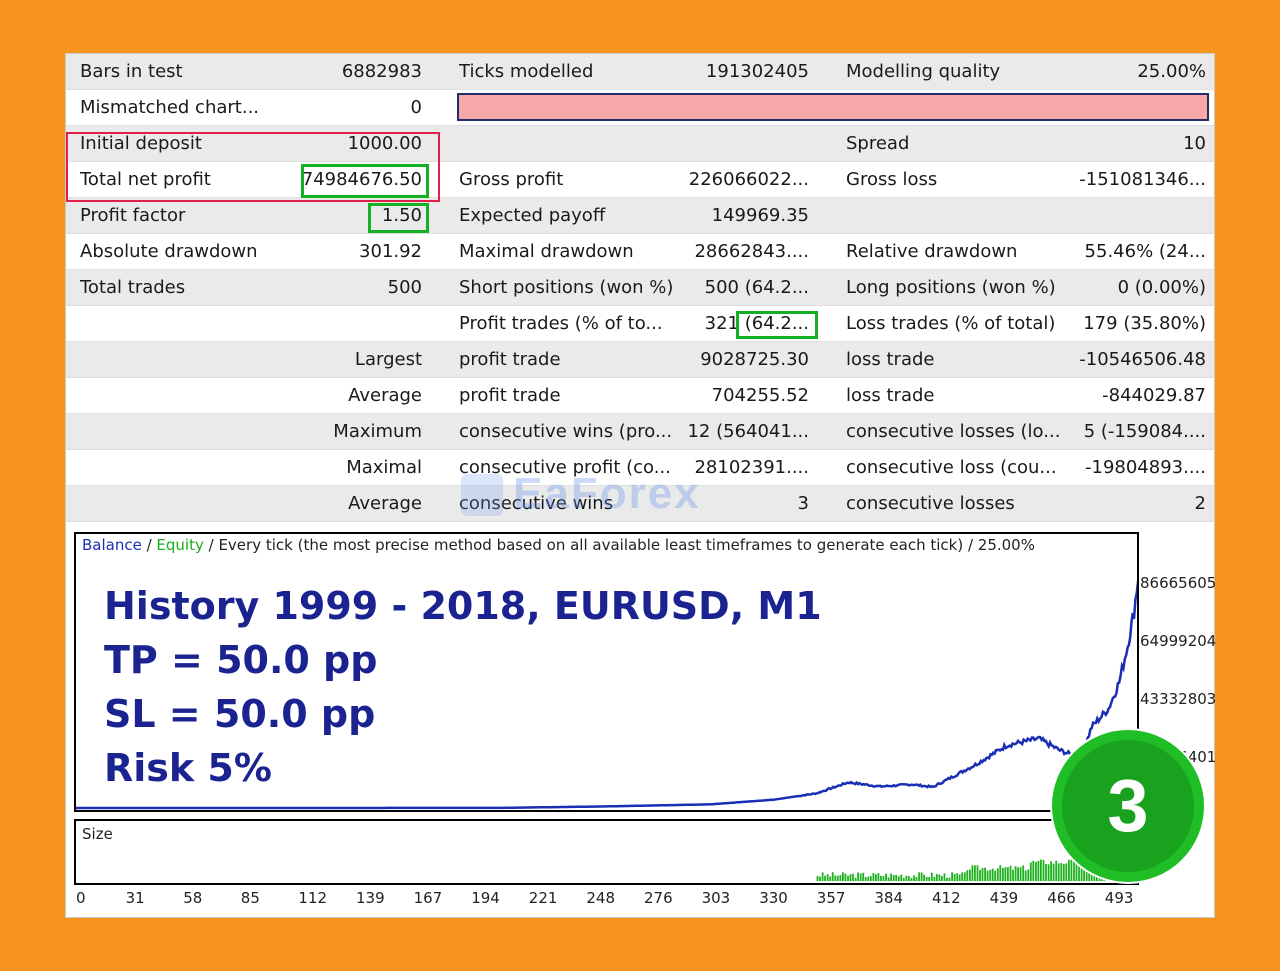 Image resolution: width=1280 pixels, height=971 pixels. What do you see at coordinates (878, 143) in the screenshot?
I see `stat-label: Spread` at bounding box center [878, 143].